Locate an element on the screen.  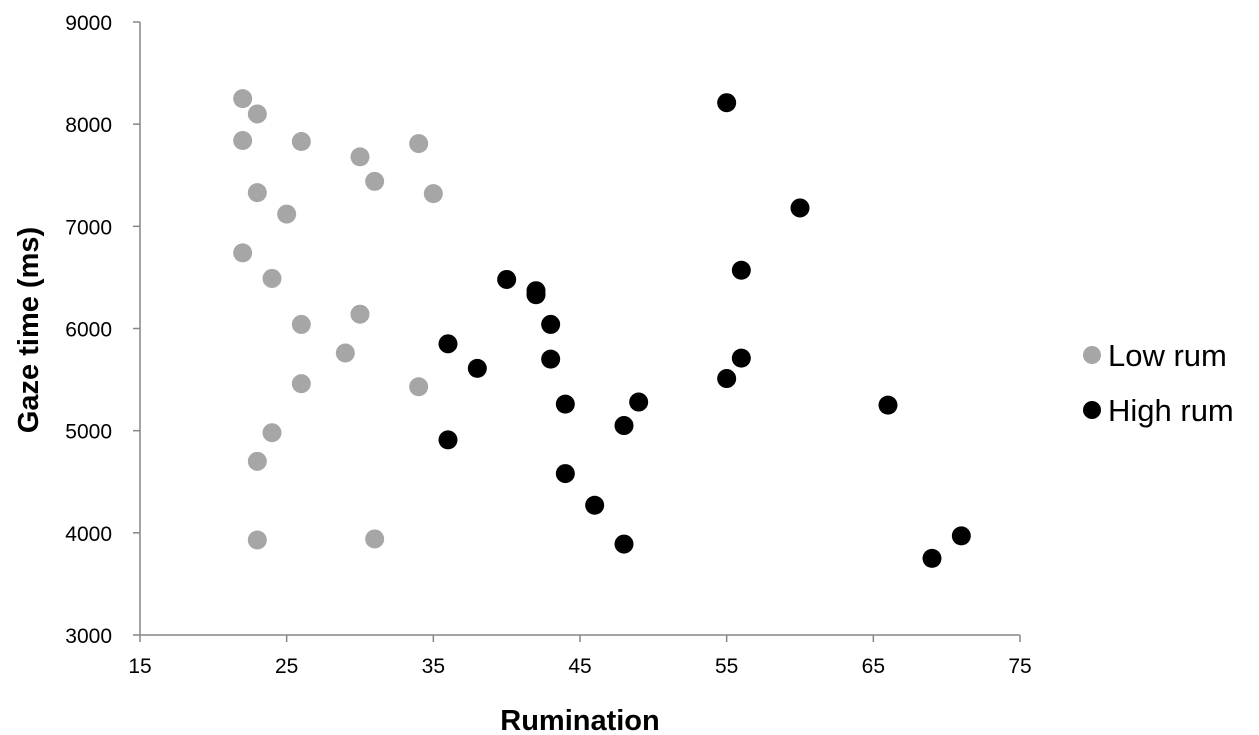
y-axis-ticks: 3000 4000 5000 6000 7000 8000 9000 is located at coordinates (102, 330).